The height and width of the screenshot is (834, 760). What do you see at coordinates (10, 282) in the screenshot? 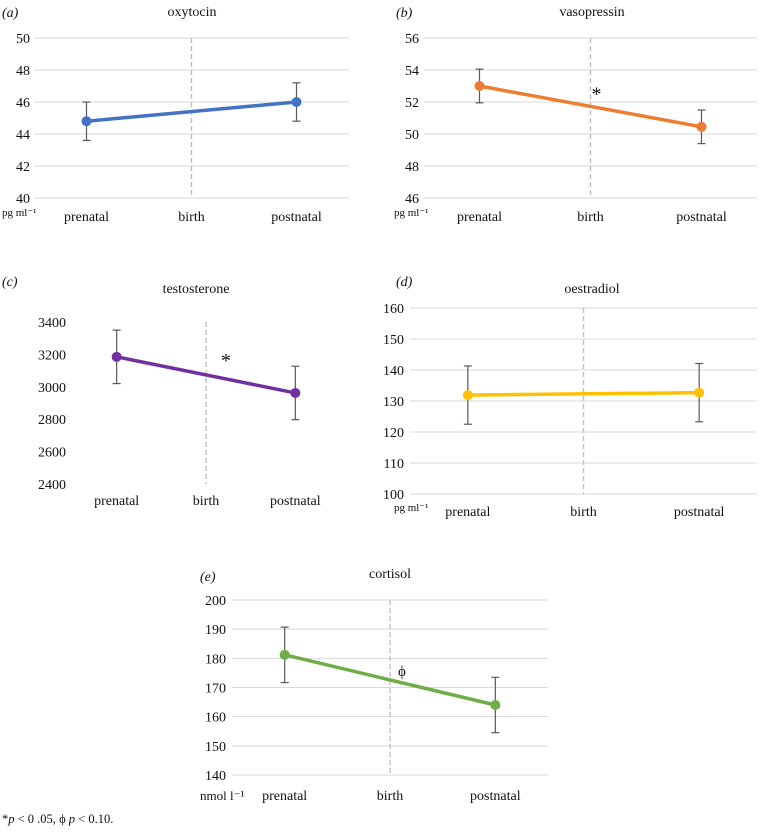
I see `panel-label: (c)` at bounding box center [10, 282].